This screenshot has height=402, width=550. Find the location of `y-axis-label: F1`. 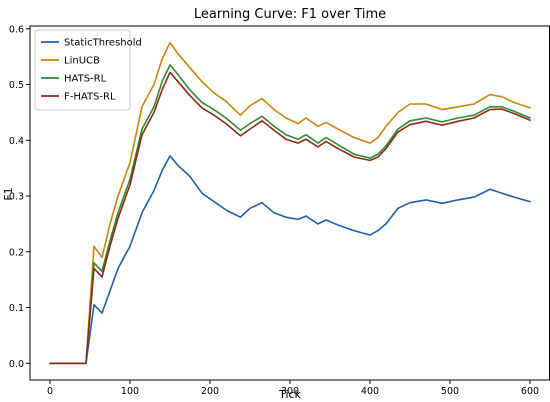

y-axis-label: F1 is located at coordinates (8, 193).